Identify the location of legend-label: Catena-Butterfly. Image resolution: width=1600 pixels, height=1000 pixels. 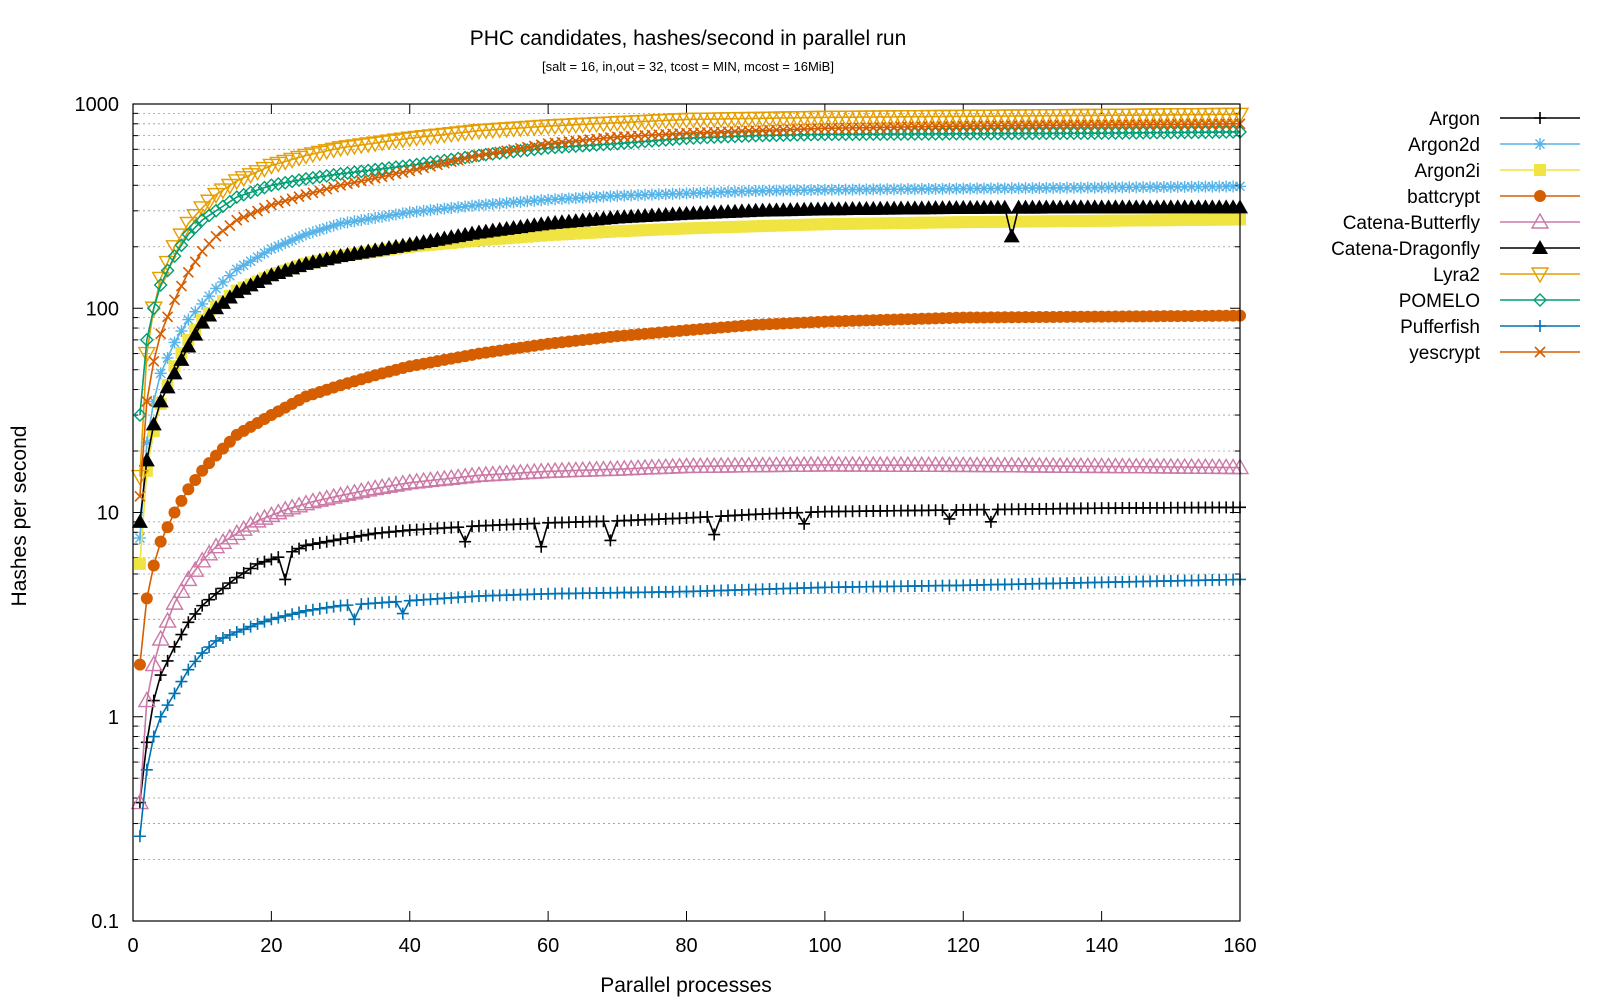
(1412, 223).